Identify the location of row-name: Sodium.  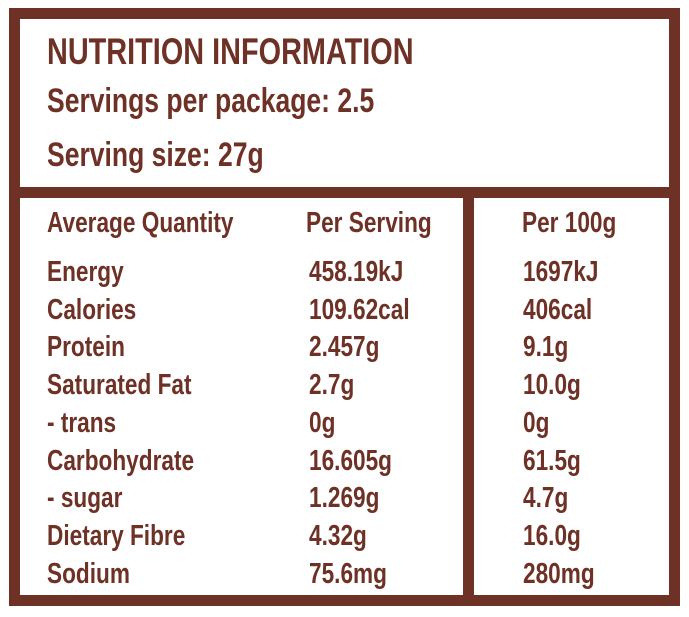
(88, 573).